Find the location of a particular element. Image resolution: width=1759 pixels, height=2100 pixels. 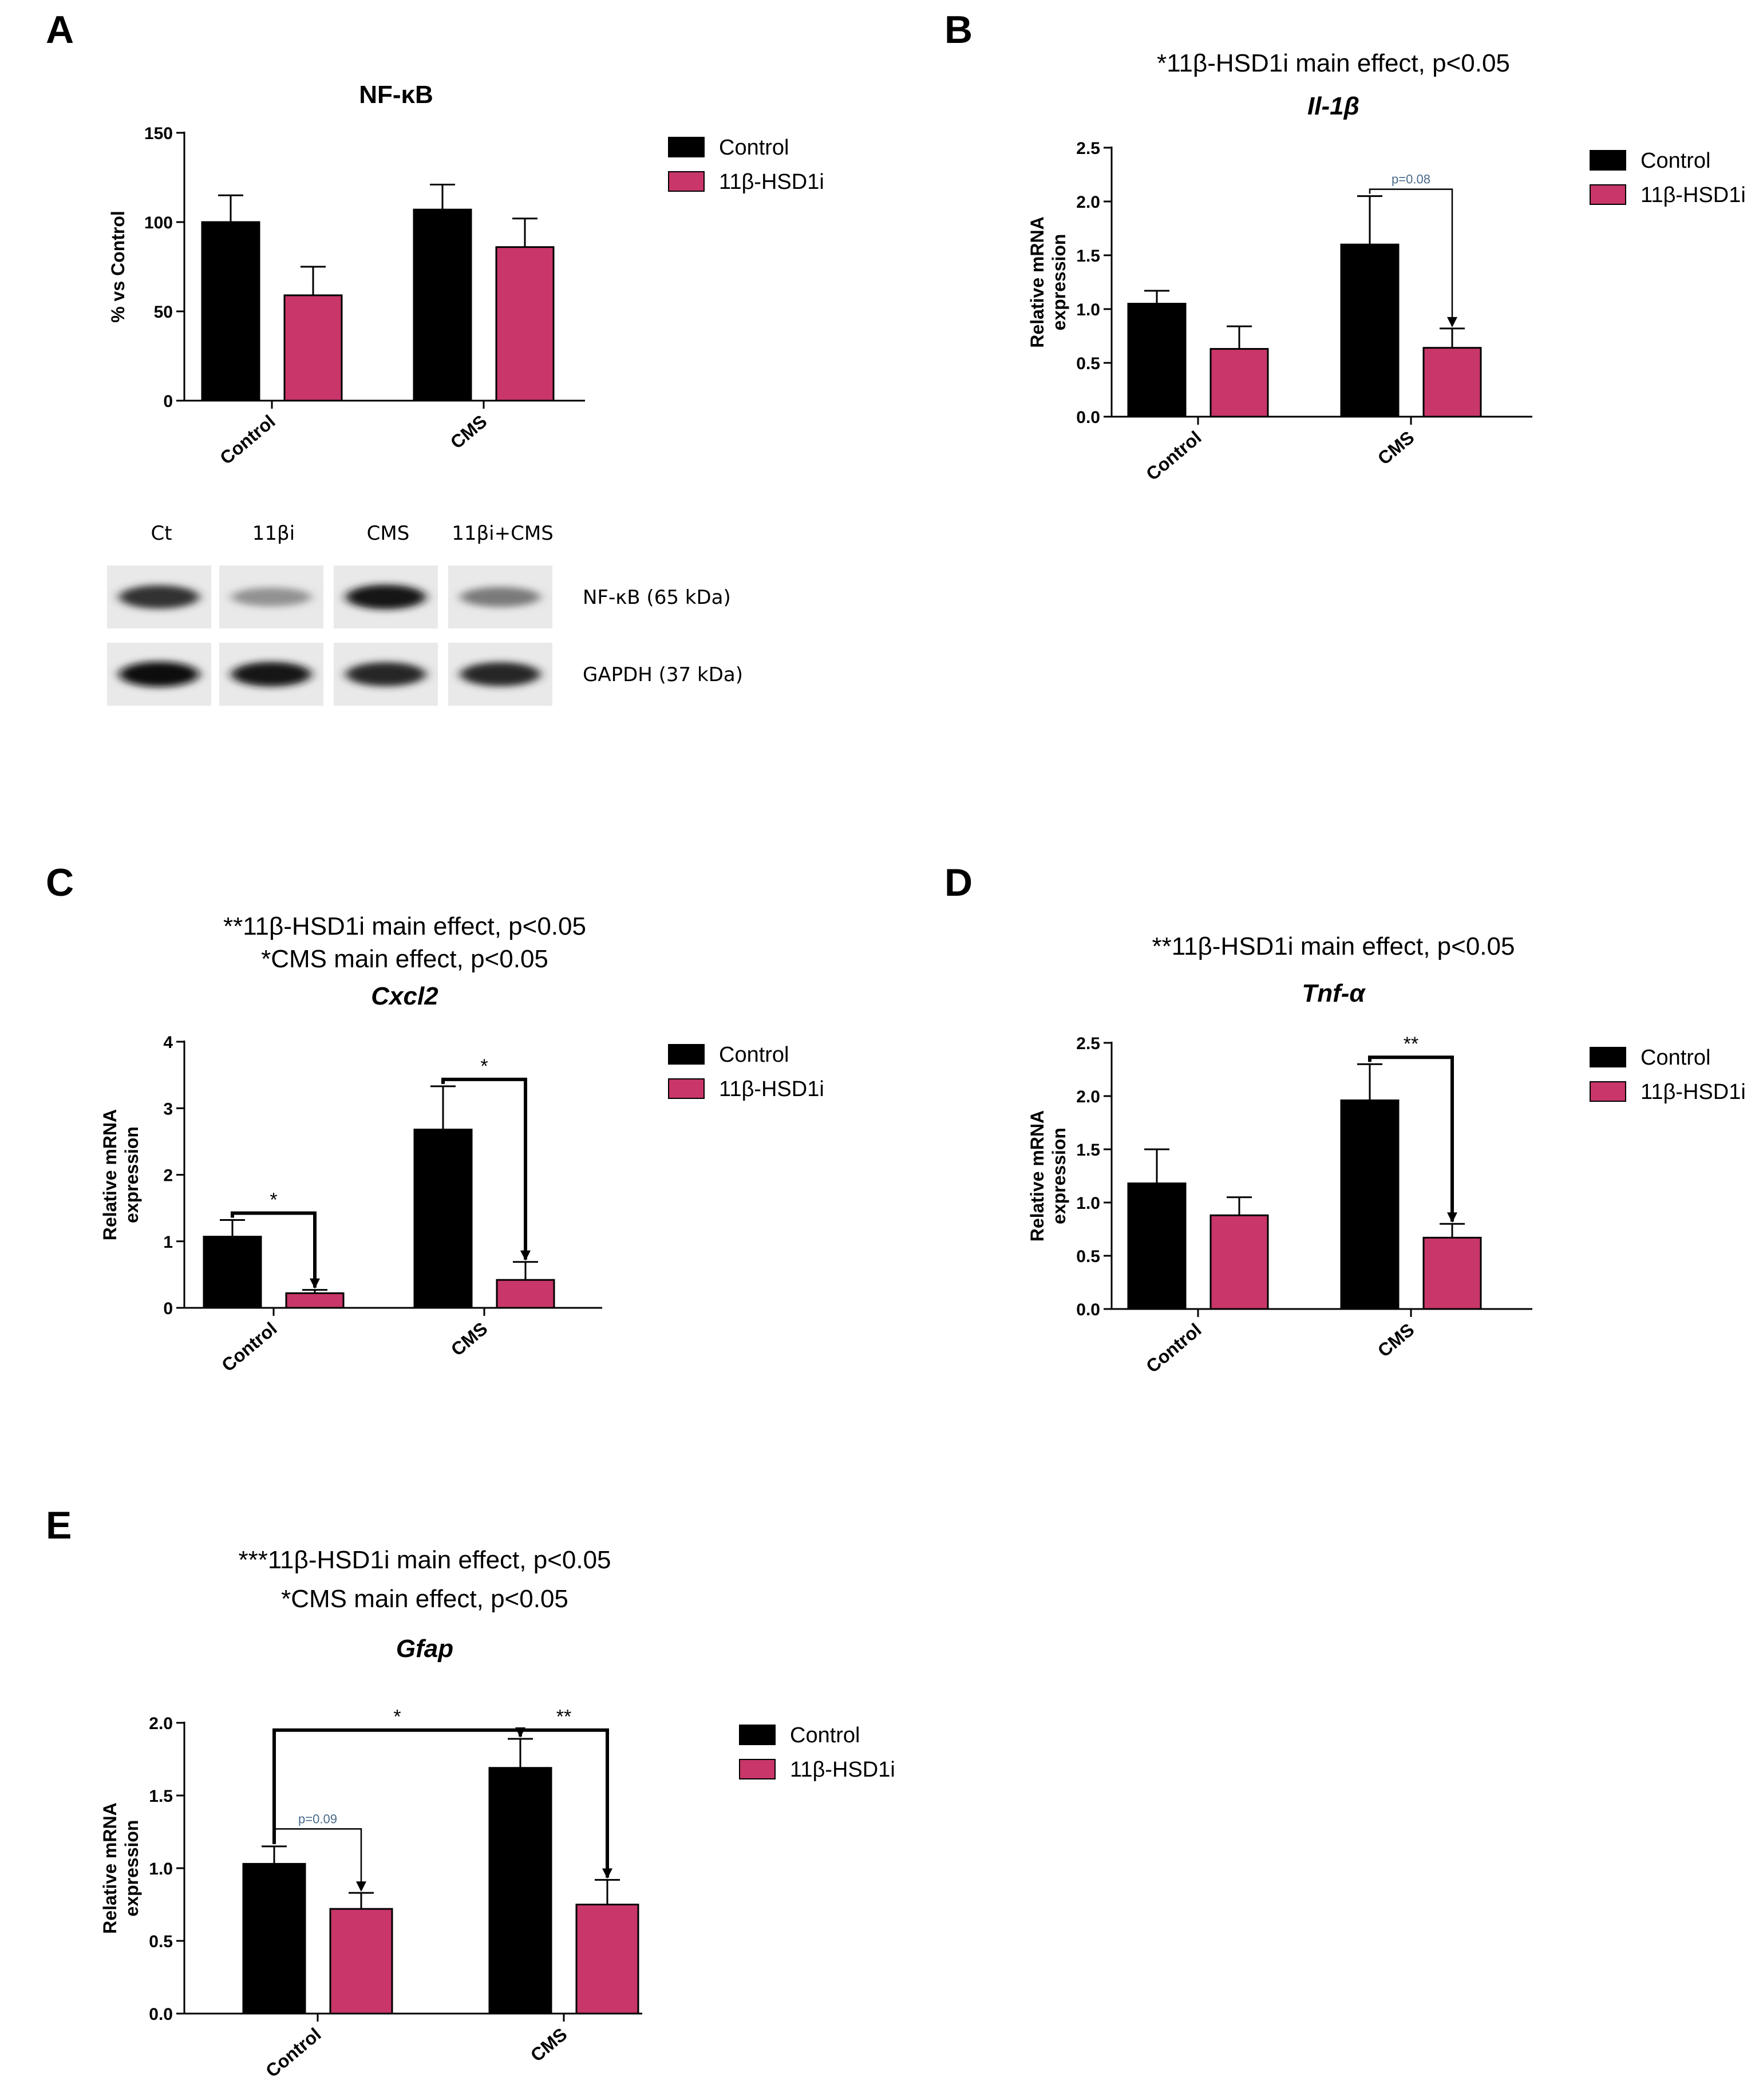

blot-lane-label: 11βi+CMS is located at coordinates (503, 533).